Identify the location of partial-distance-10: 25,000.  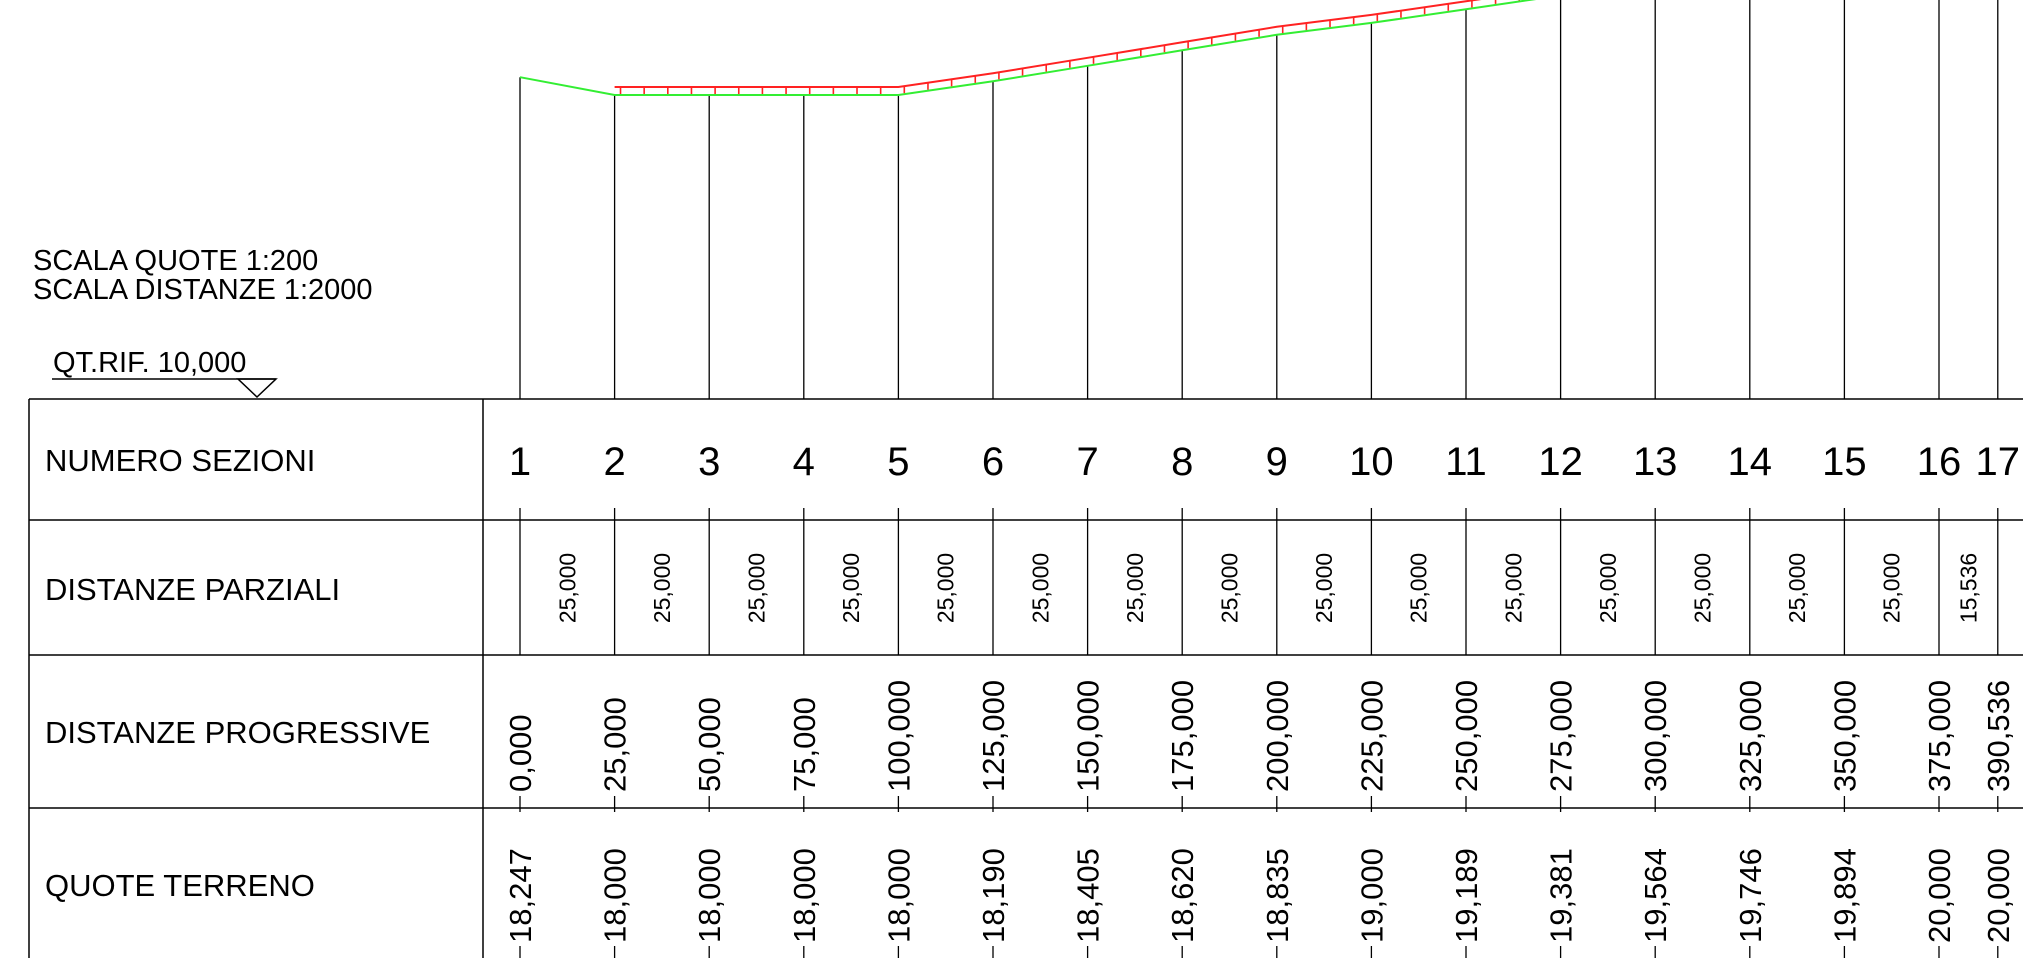
(1419, 588).